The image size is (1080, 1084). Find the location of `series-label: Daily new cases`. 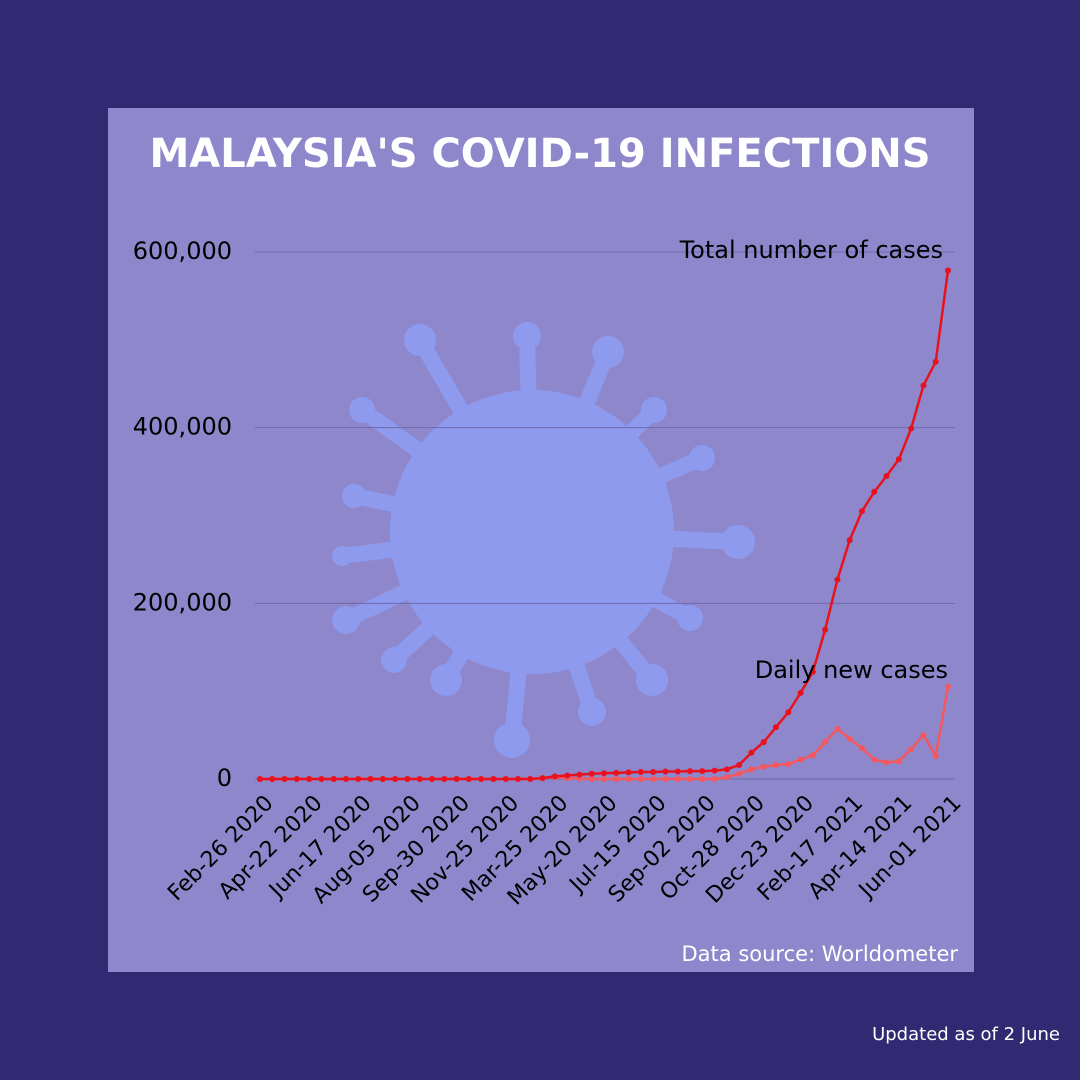

series-label: Daily new cases is located at coordinates (851, 670).